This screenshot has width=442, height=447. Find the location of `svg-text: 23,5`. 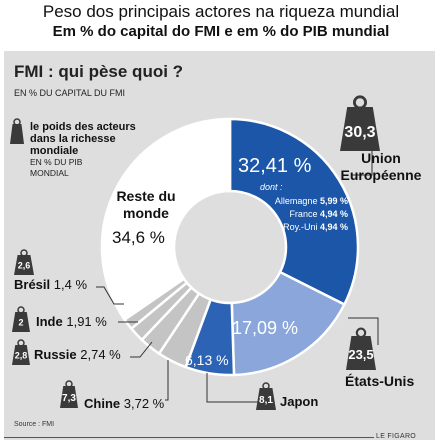

svg-text: 23,5 is located at coordinates (360, 354).